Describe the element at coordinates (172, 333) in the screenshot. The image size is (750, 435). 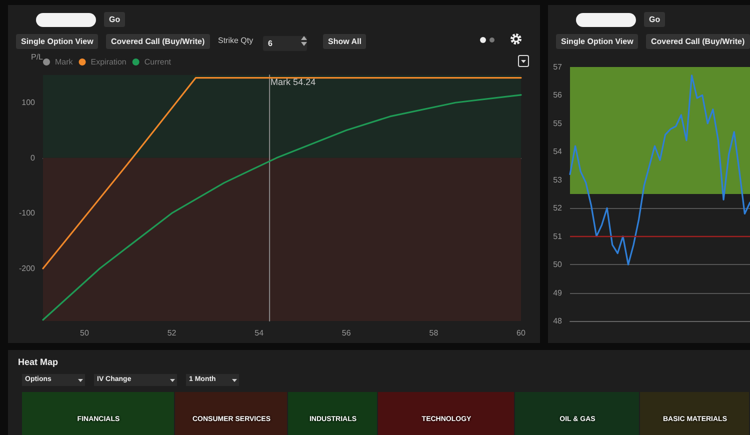
I see `x-tick-label: 52` at that location.